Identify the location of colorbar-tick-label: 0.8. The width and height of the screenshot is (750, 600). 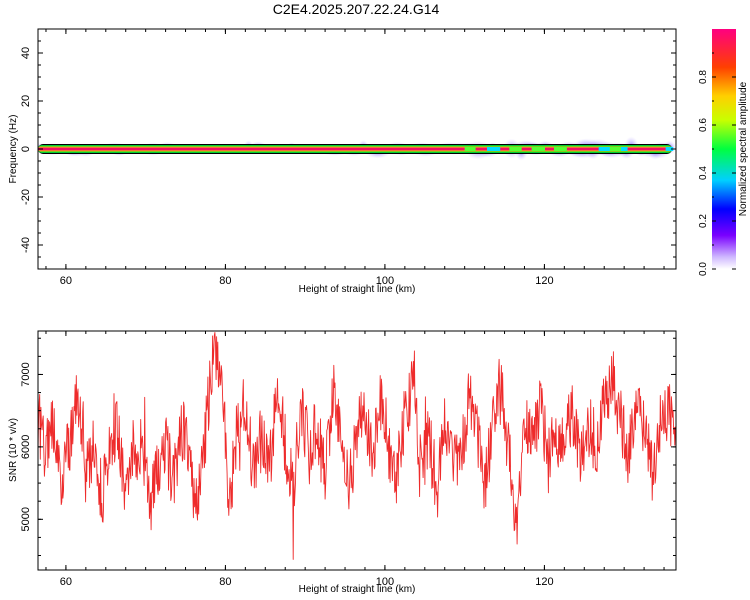
(703, 77).